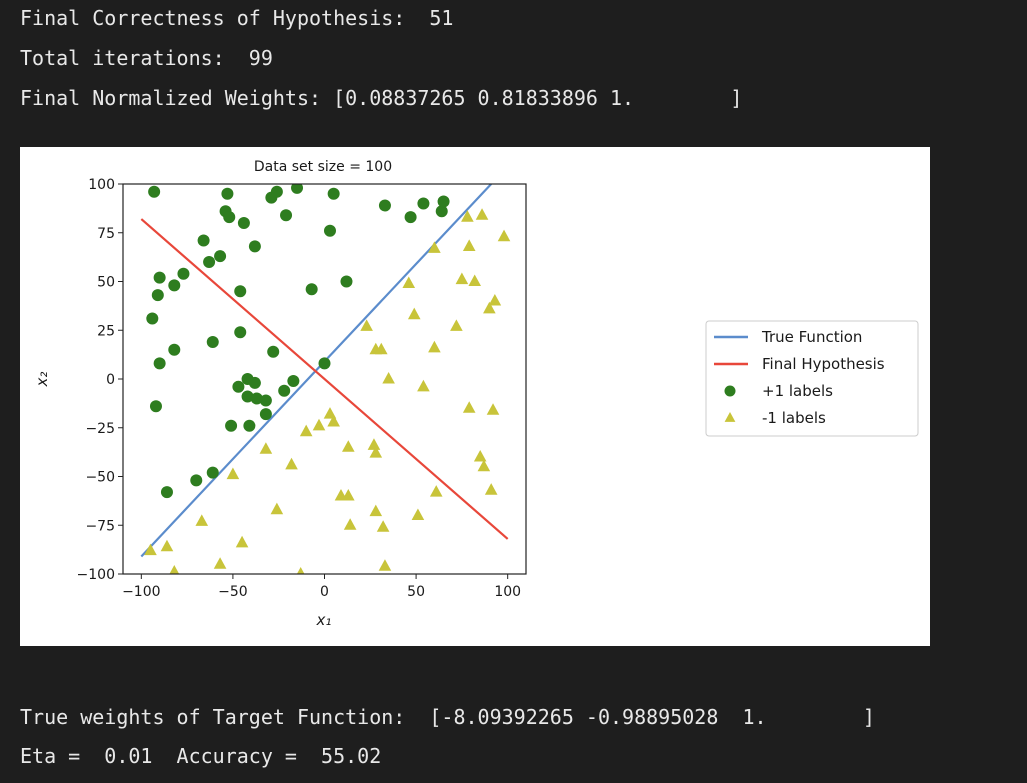 The image size is (1027, 783). What do you see at coordinates (141, 592) in the screenshot?
I see `x-tick-label: −100` at bounding box center [141, 592].